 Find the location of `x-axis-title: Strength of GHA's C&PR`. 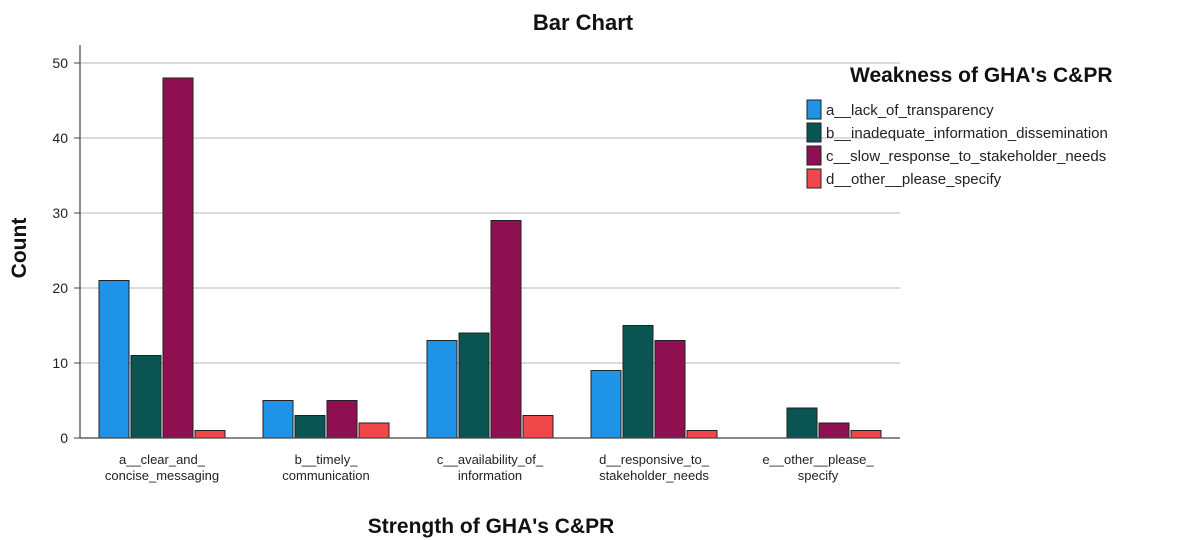

x-axis-title: Strength of GHA's C&PR is located at coordinates (491, 526).